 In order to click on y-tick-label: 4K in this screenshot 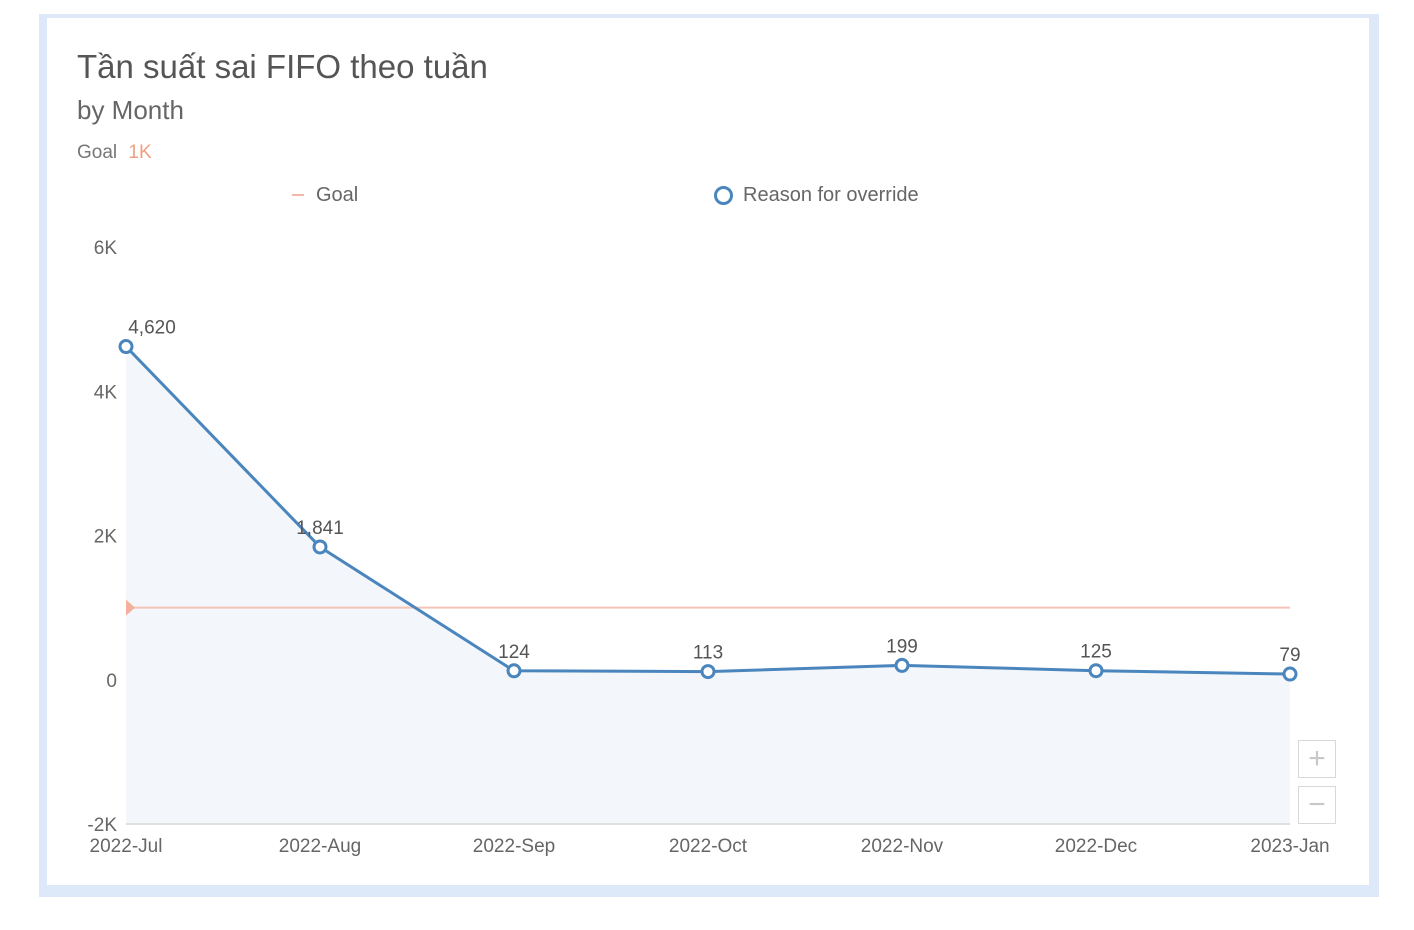, I will do `click(106, 392)`.